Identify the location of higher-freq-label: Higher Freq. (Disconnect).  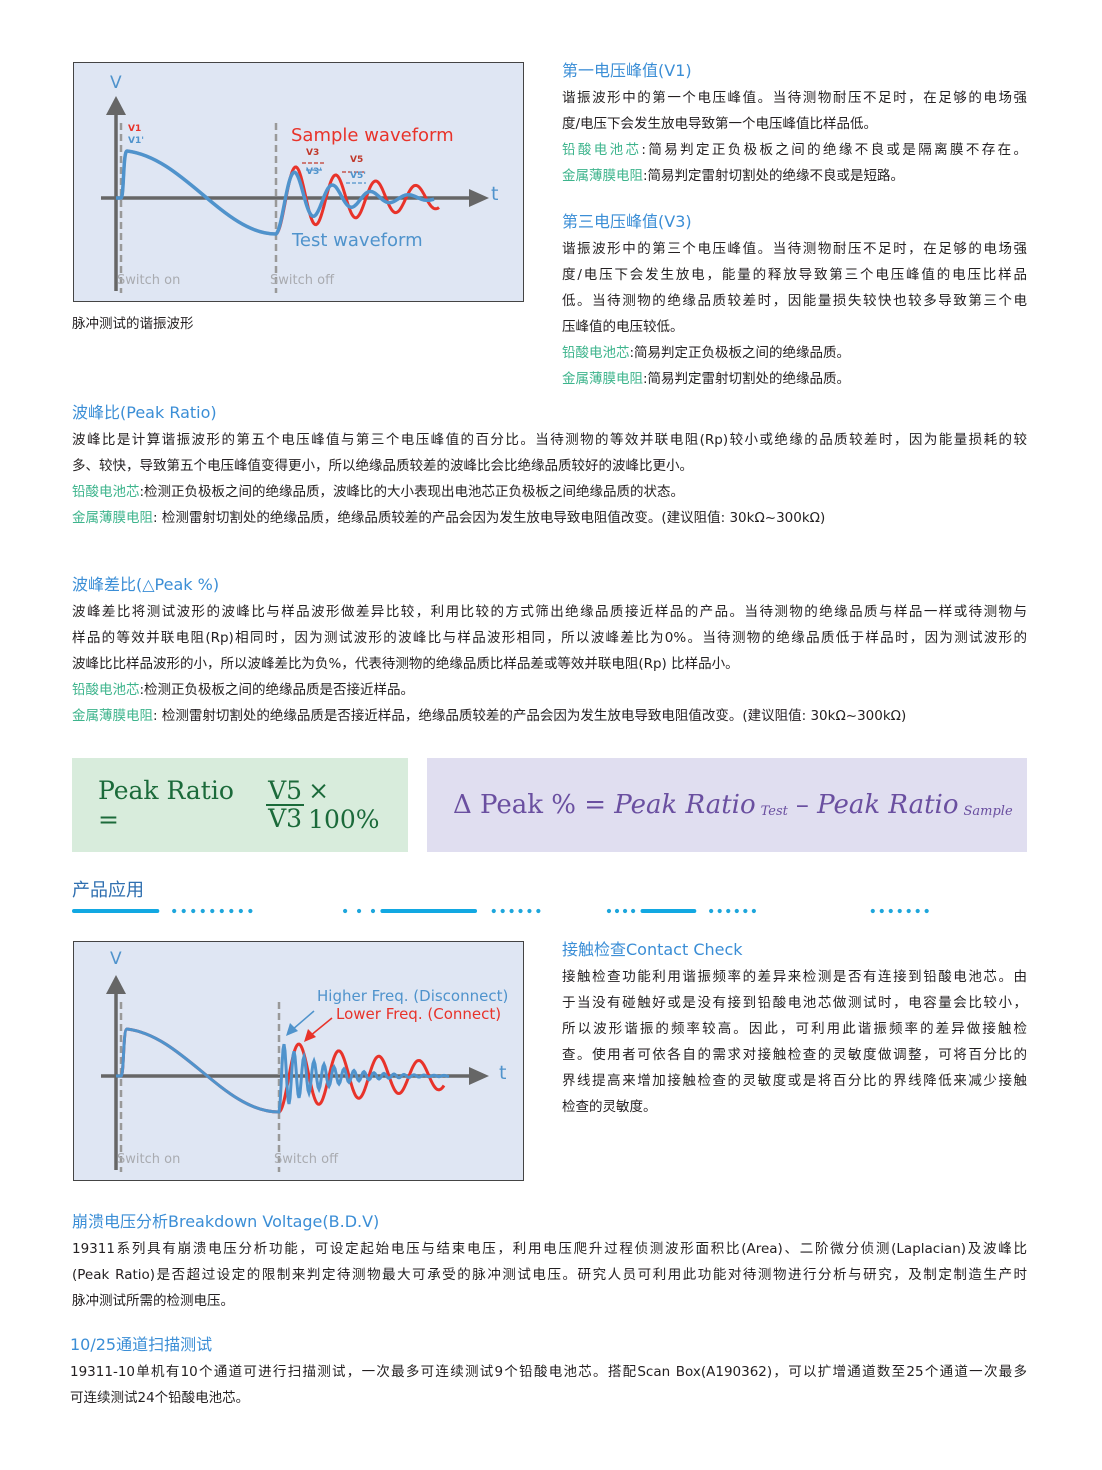
(413, 996).